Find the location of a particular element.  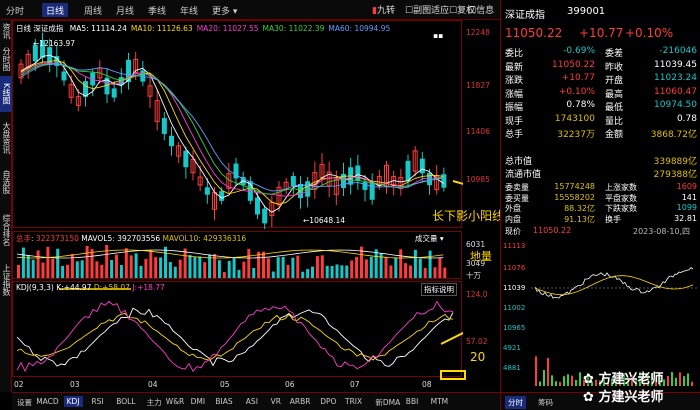

sidebar-item-news: 资讯 is located at coordinates (6, 31).